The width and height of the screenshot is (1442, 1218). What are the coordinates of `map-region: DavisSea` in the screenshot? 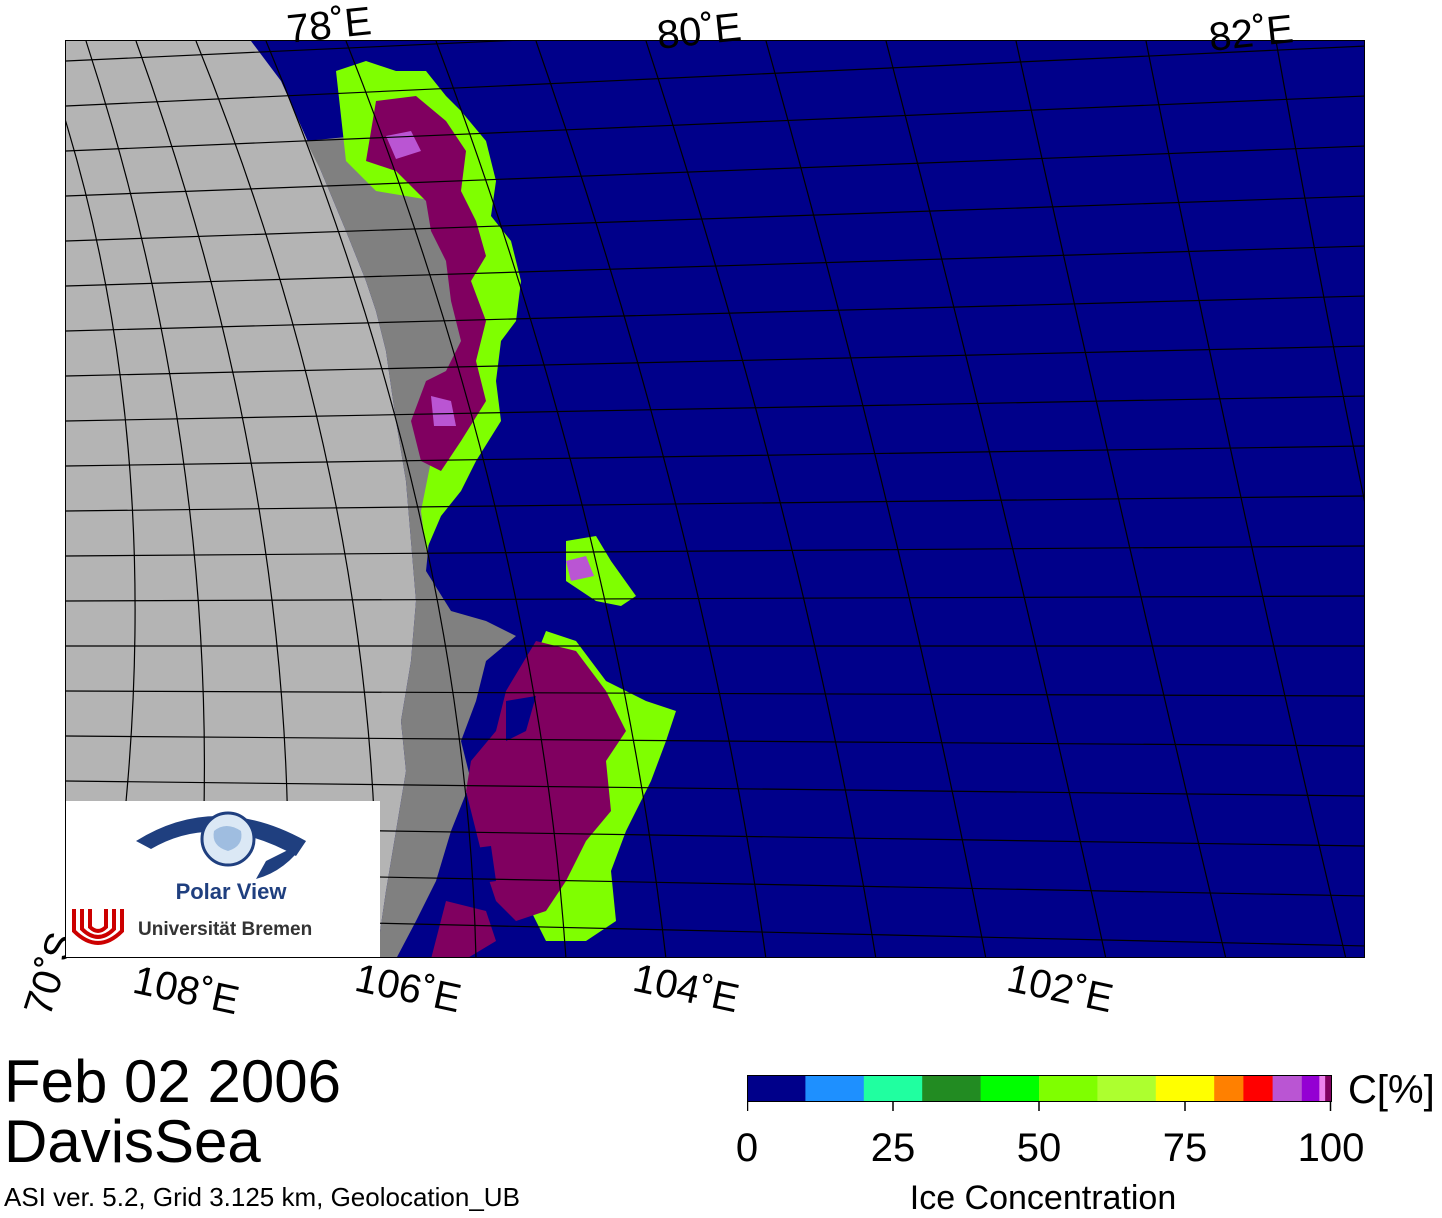 It's located at (132, 1141).